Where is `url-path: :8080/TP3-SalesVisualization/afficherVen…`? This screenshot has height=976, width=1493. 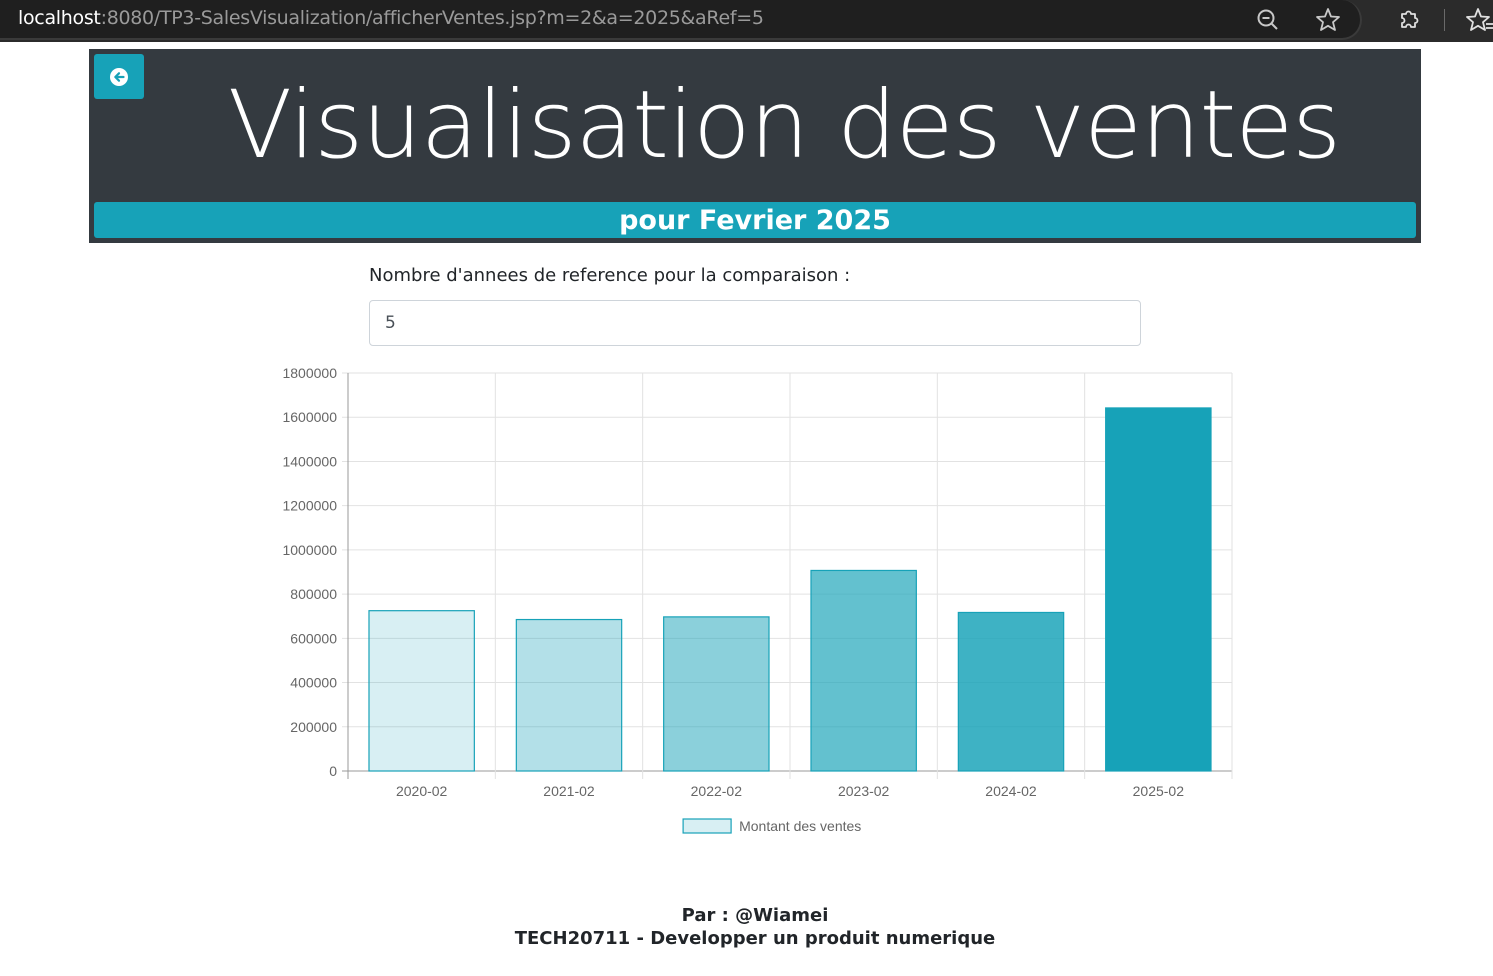
url-path: :8080/TP3-SalesVisualization/afficherVen… is located at coordinates (432, 18).